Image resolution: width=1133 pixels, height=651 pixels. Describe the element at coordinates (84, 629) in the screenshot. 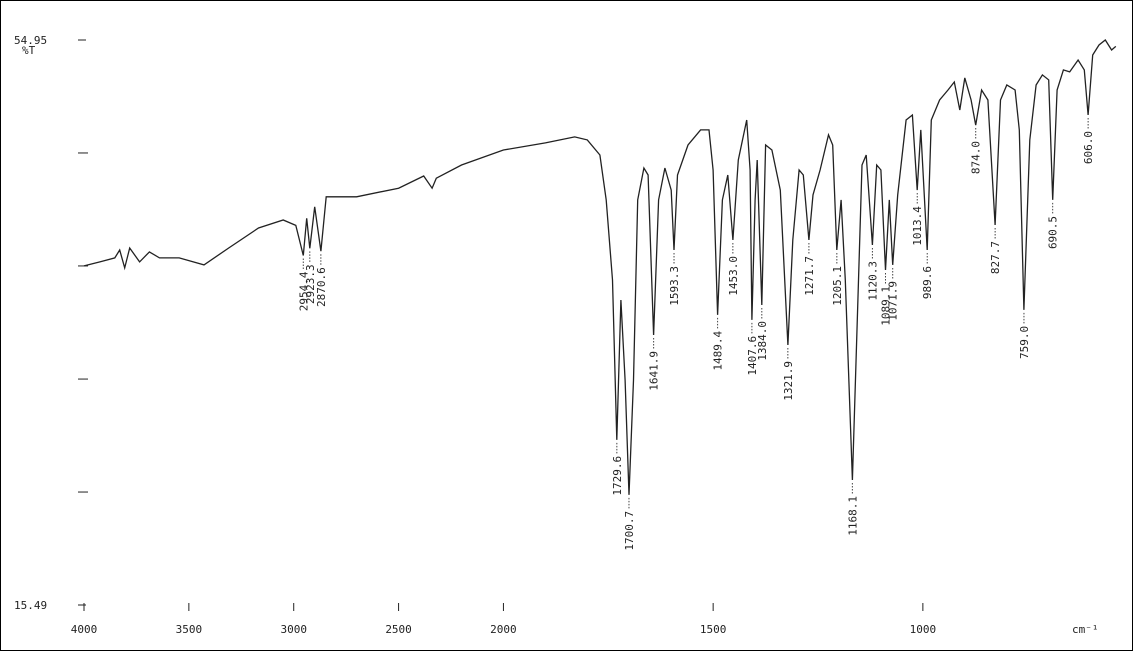

I see `x-tick-label: 4000` at that location.